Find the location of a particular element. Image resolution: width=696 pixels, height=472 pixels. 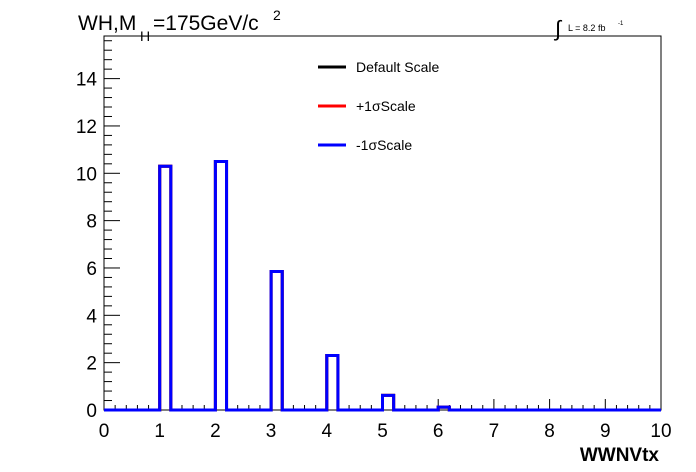

luminosity-text: L = 8.2 fb is located at coordinates (586, 28).